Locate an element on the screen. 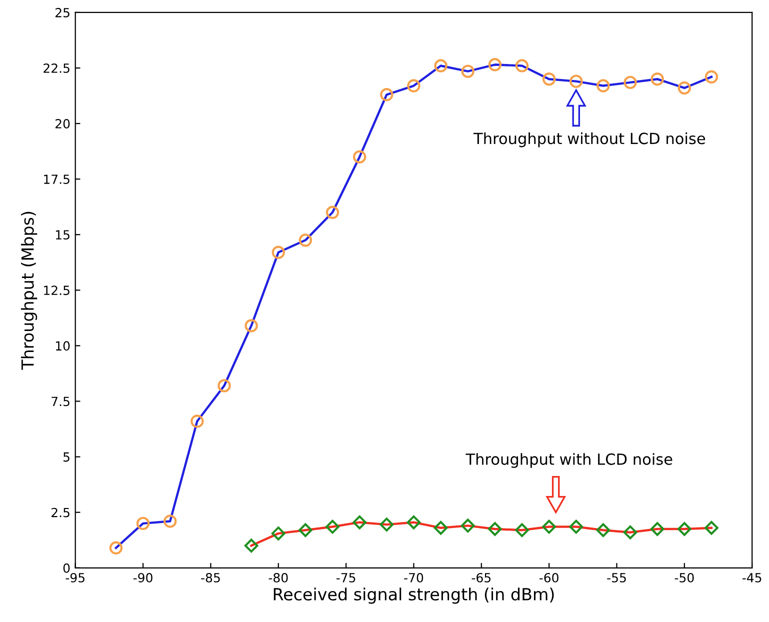  y-tick-label: 25 is located at coordinates (63, 13).